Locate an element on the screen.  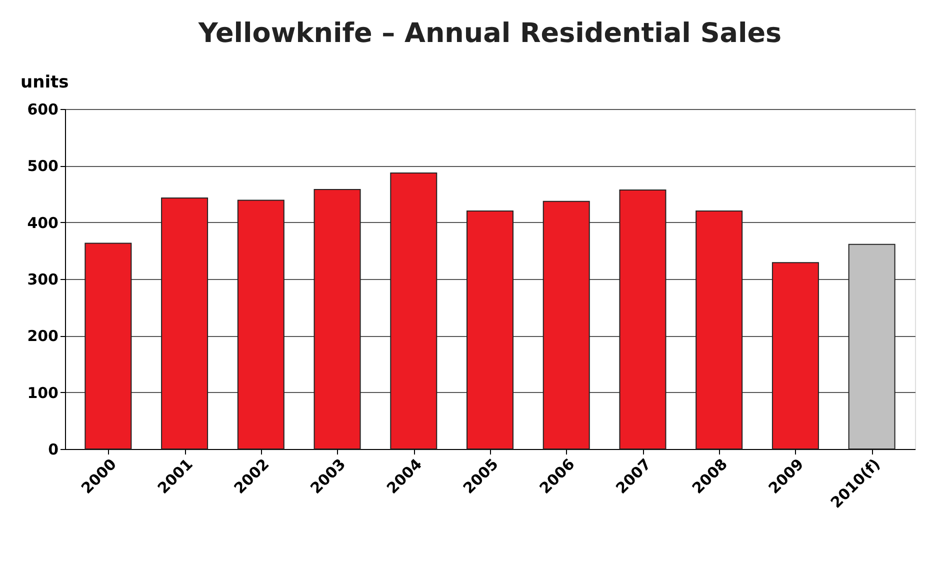
y-axis-title: units is located at coordinates (44, 82).